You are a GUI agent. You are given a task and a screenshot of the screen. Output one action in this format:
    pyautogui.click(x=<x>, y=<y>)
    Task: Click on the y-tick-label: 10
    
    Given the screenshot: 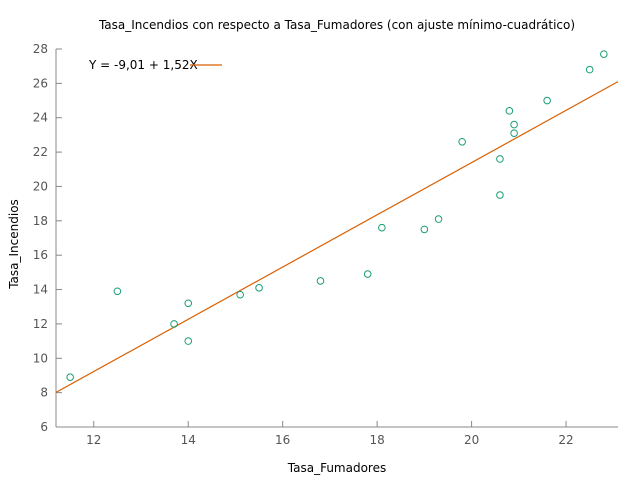 What is the action you would take?
    pyautogui.click(x=40, y=358)
    